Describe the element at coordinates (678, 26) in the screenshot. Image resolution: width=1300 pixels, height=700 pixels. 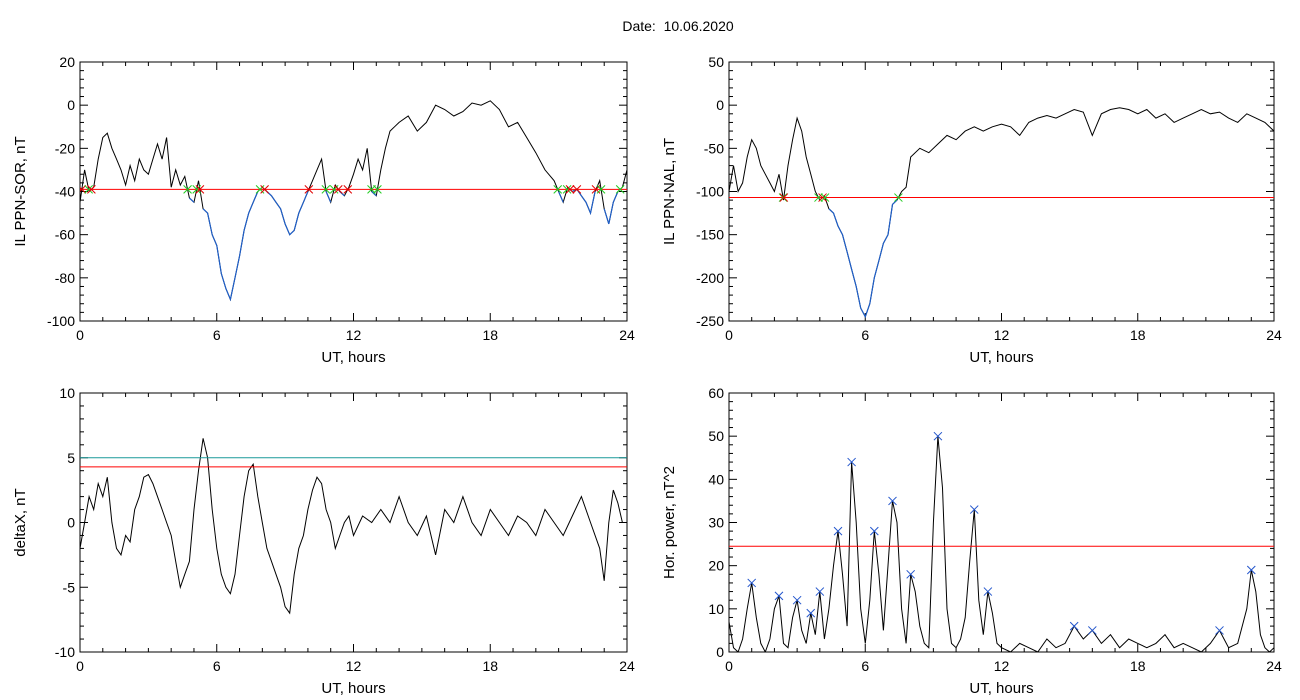
I see `page-title: Date: 10.06.2020` at that location.